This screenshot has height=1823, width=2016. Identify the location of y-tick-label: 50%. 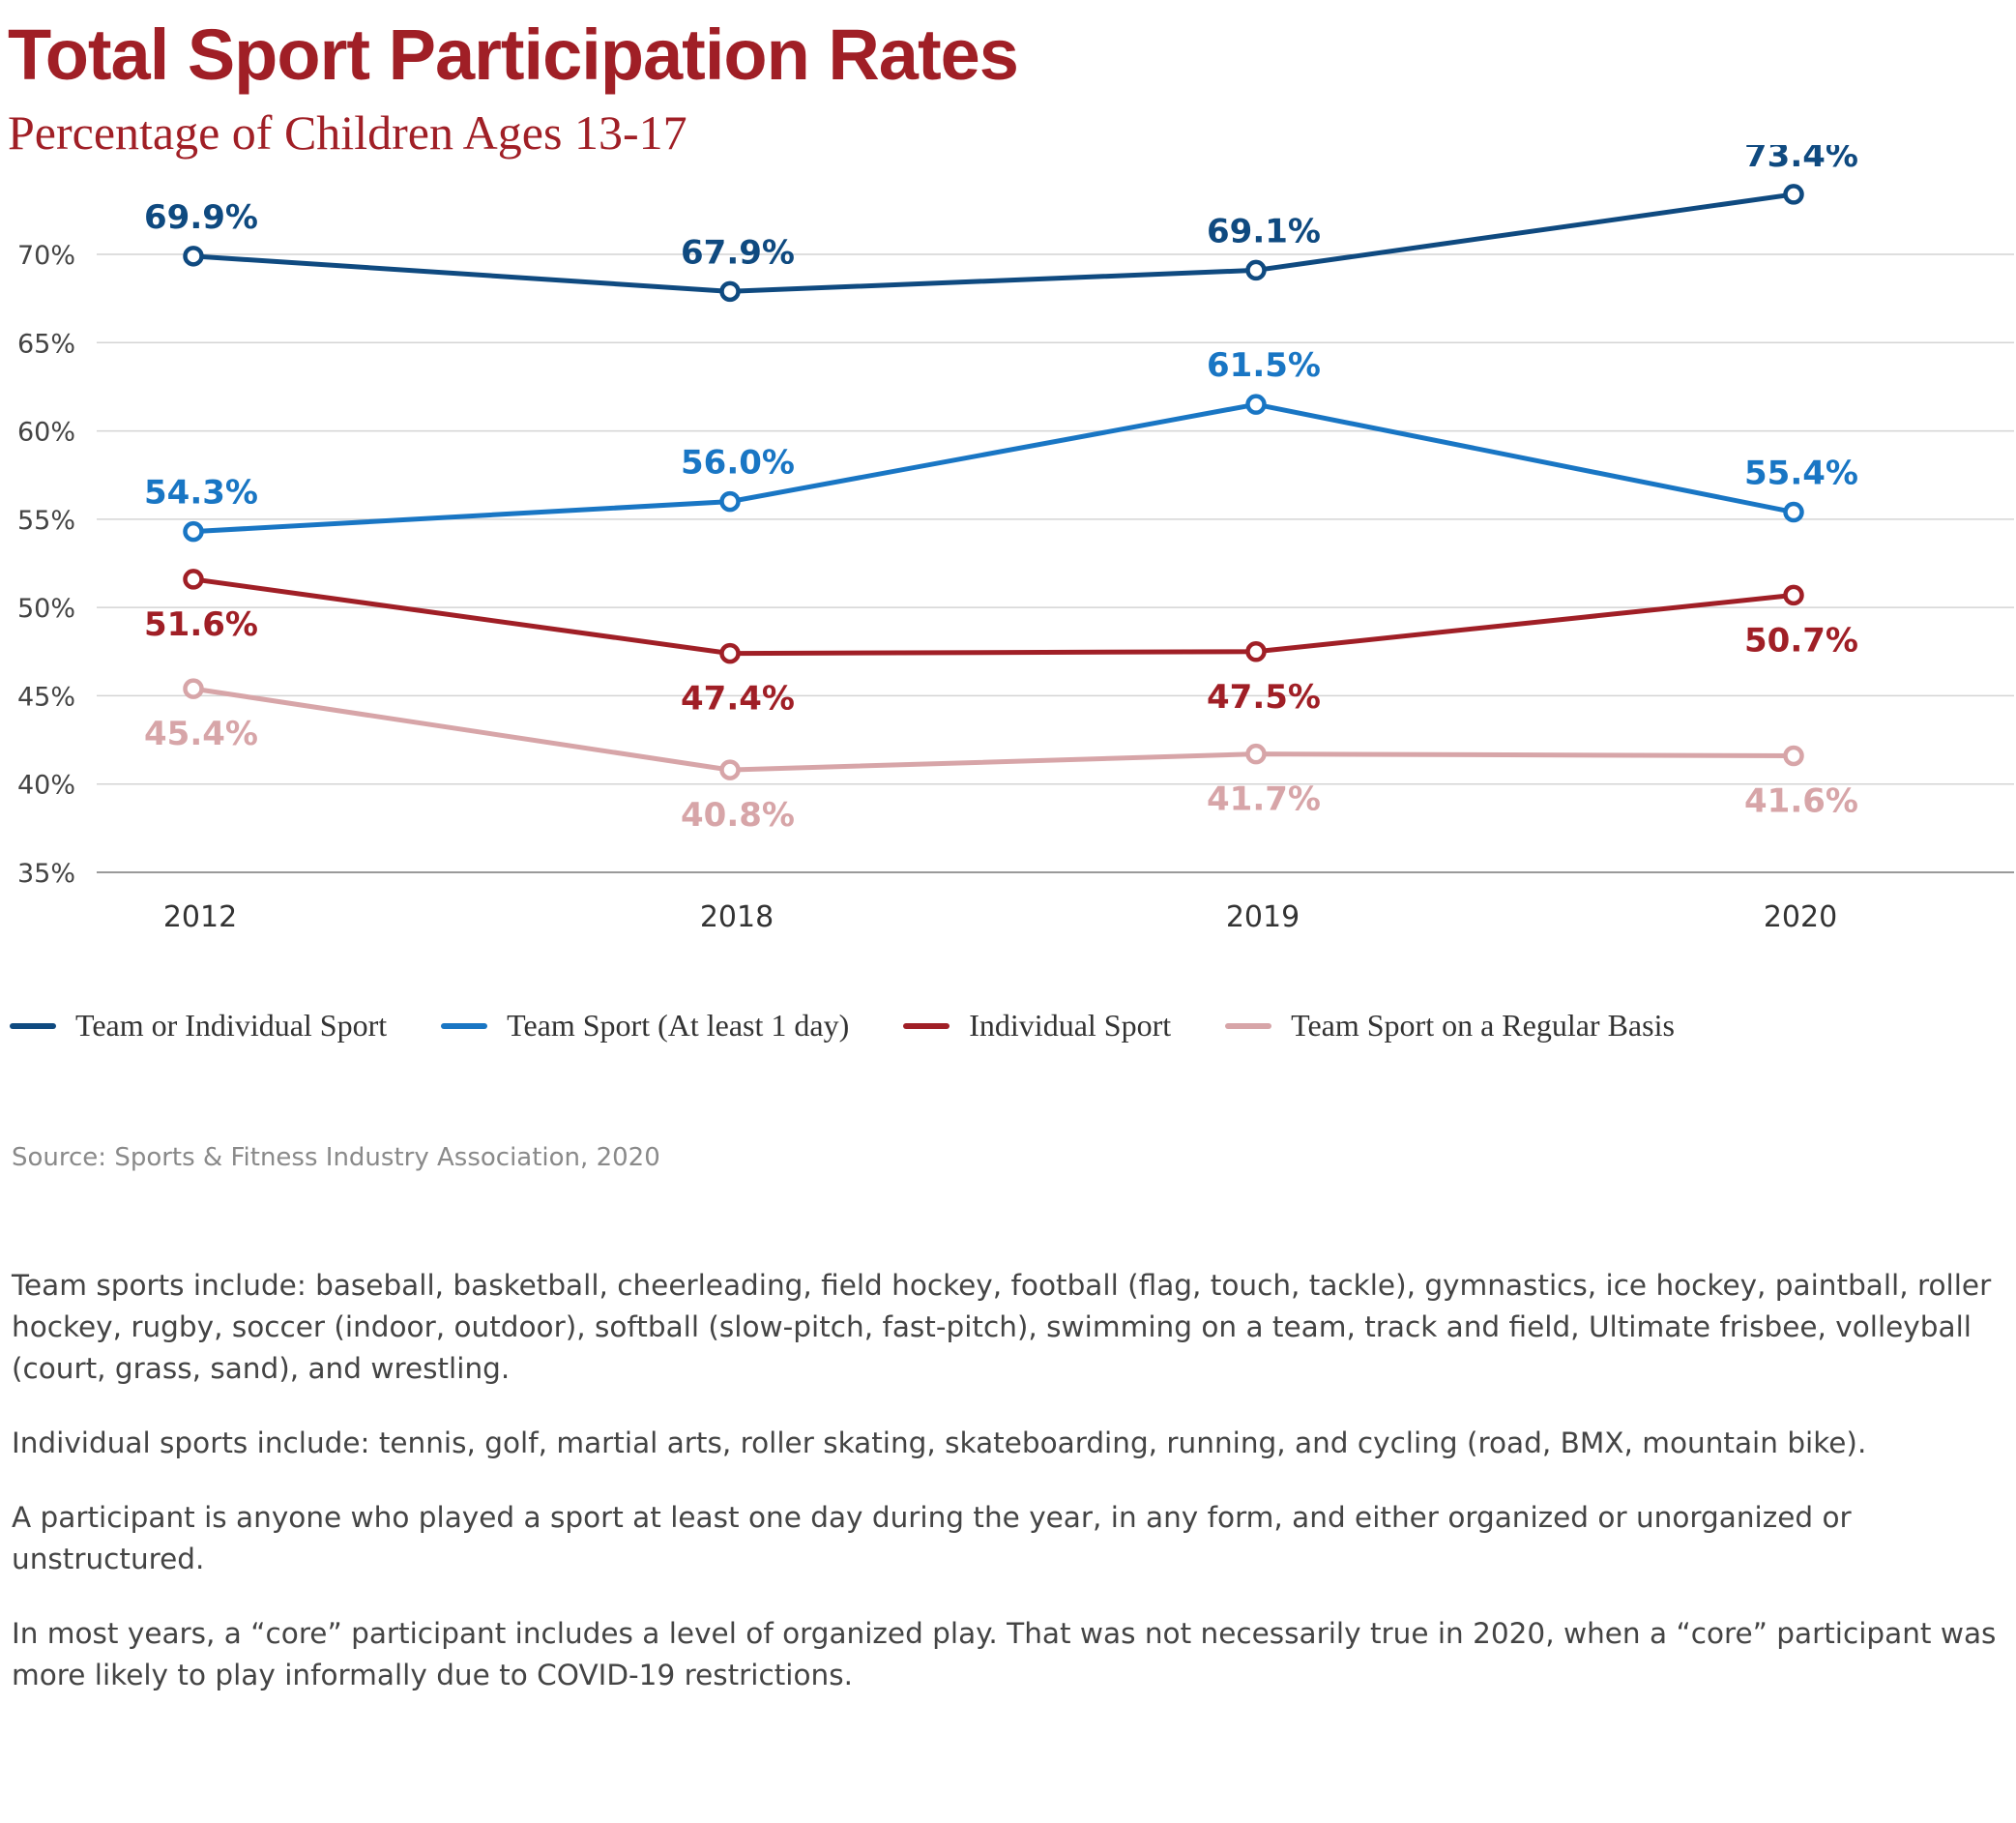
(46, 609).